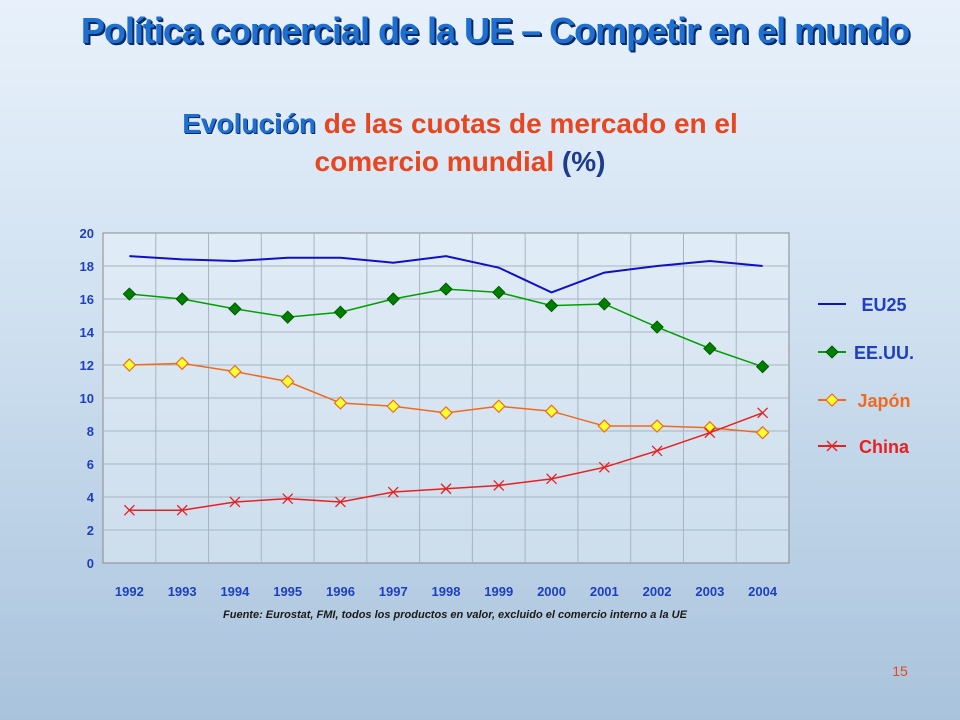 This screenshot has width=960, height=720. Describe the element at coordinates (883, 401) in the screenshot. I see `legend-label: Japón` at that location.